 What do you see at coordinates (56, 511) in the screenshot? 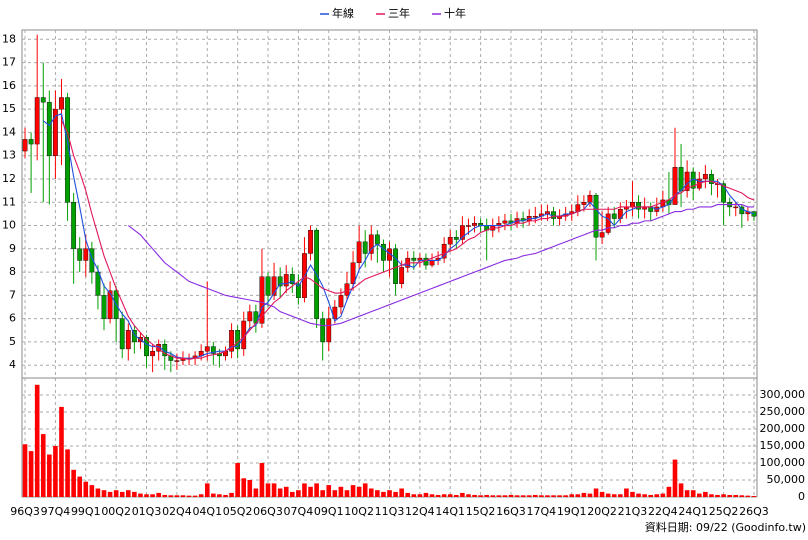
I see `x-tick-label: 97Q4` at bounding box center [56, 511].